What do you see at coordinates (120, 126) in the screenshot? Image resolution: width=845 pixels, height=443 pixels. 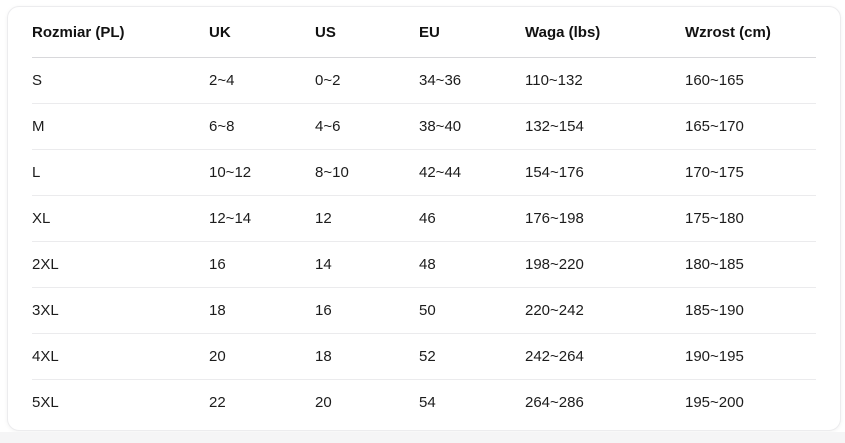 I see `size-label-cell: M` at bounding box center [120, 126].